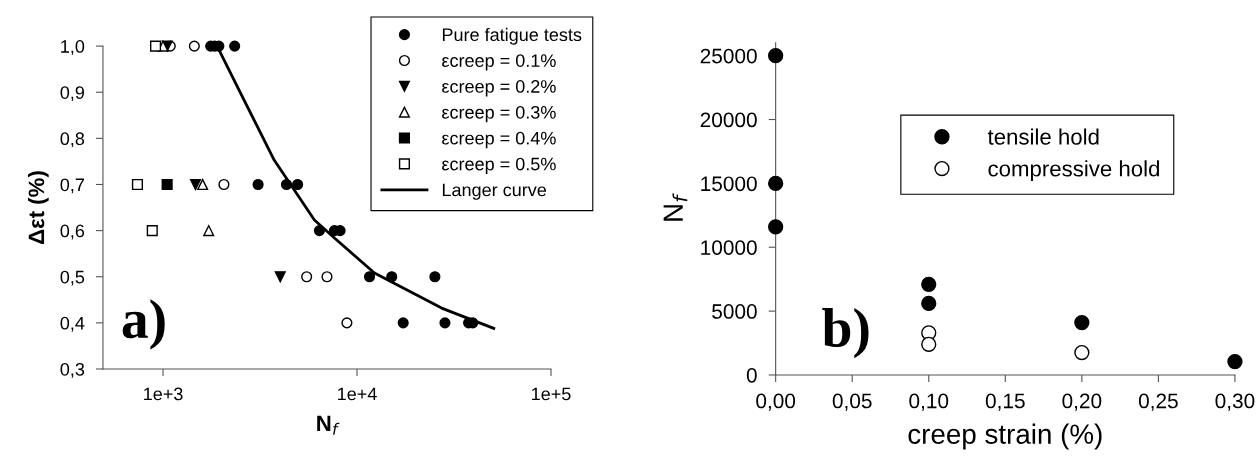 The image size is (1260, 461). I want to click on annotation: b), so click(845, 333).